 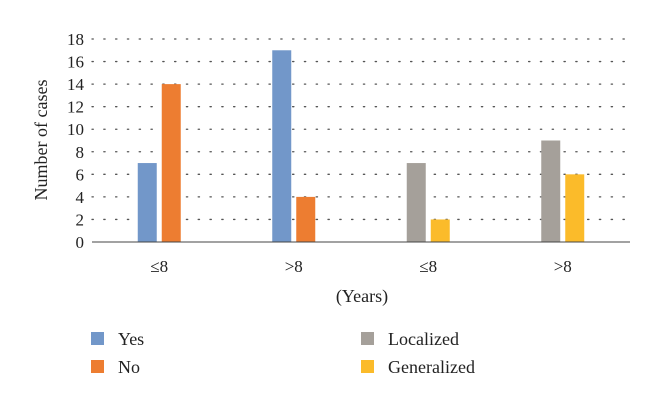 What do you see at coordinates (80, 242) in the screenshot?
I see `y-tick-label: 0` at bounding box center [80, 242].